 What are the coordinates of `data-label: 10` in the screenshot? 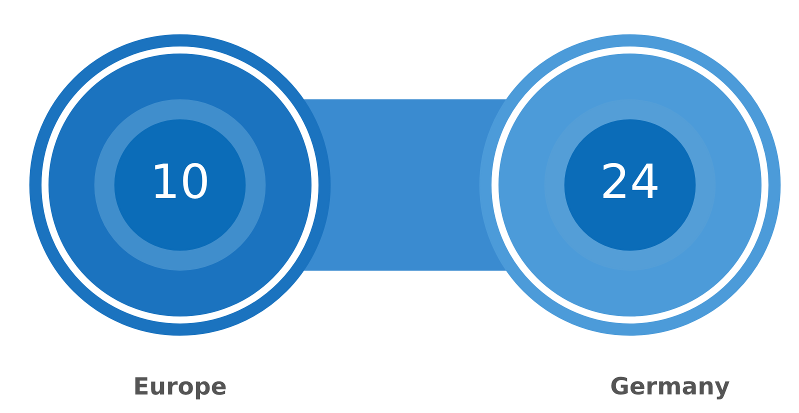 It's located at (181, 180).